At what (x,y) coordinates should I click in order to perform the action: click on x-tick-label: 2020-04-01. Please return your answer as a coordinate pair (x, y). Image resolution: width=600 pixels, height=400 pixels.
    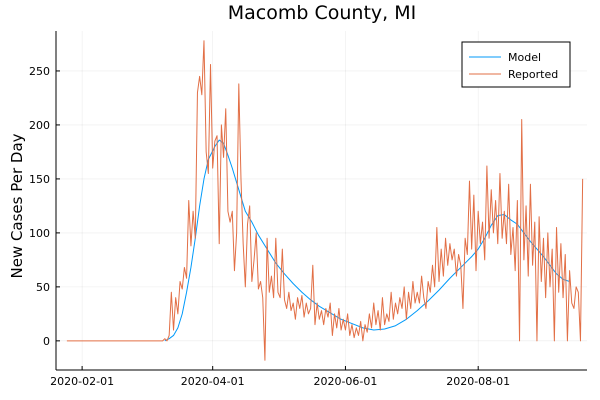
    Looking at the image, I should click on (213, 381).